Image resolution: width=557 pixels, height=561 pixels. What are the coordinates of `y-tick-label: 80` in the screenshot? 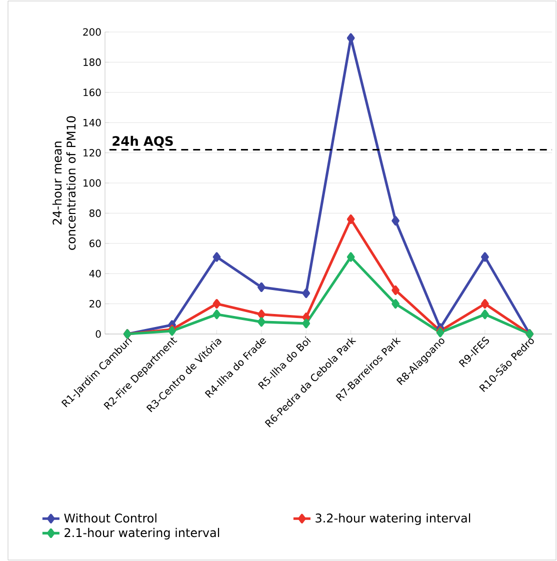 It's located at (95, 213).